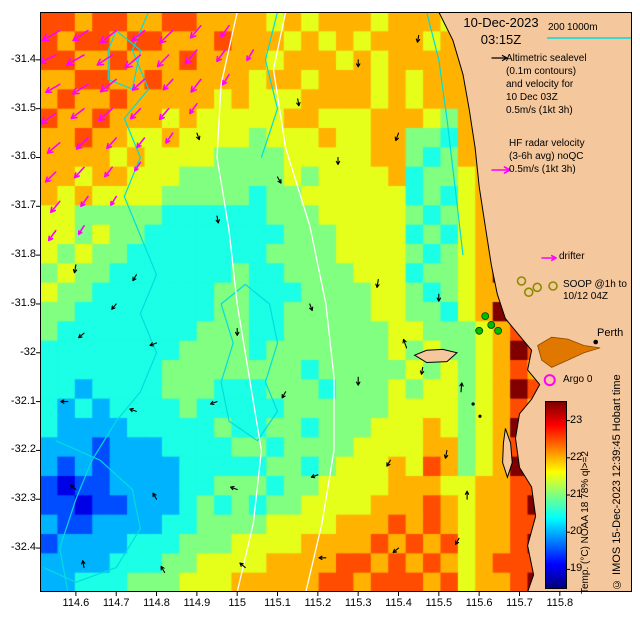 This screenshot has width=640, height=630. What do you see at coordinates (586, 296) in the screenshot?
I see `soop-line: 10/12 04Z` at bounding box center [586, 296].